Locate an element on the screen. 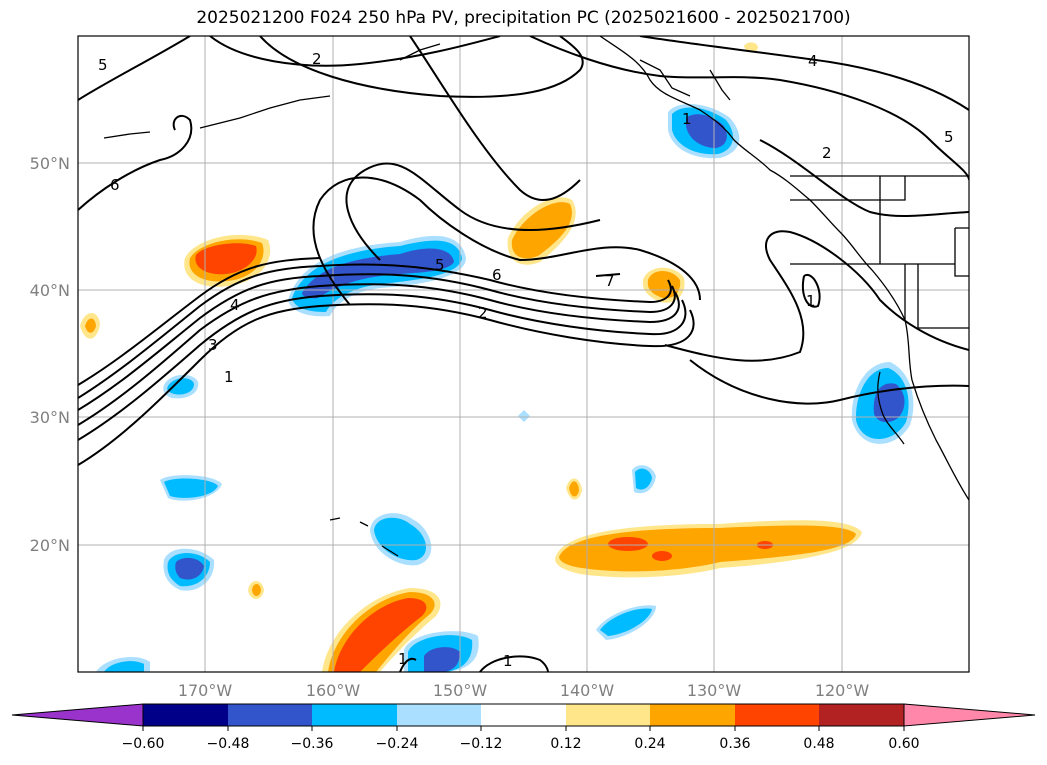 The width and height of the screenshot is (1047, 765). lon-labels: 170°W 160°W 150°W 140°W 130°W 120°W is located at coordinates (524, 690).